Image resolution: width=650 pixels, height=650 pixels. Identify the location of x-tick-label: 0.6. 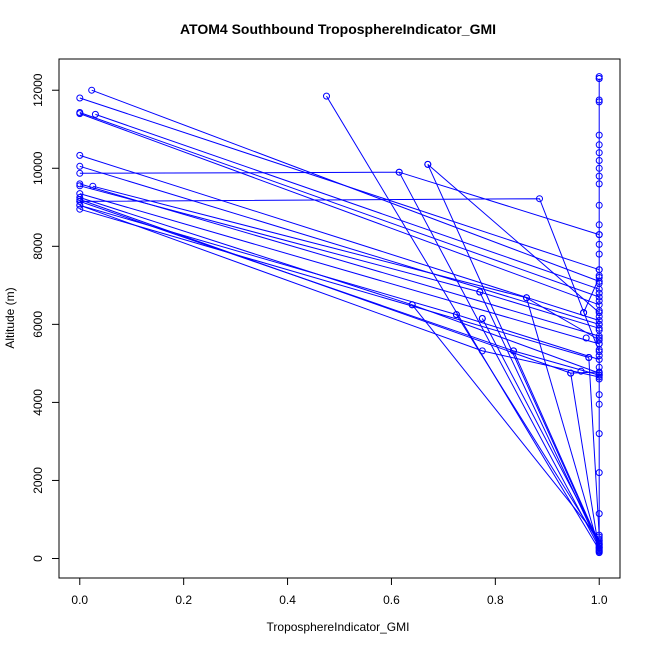
(391, 600).